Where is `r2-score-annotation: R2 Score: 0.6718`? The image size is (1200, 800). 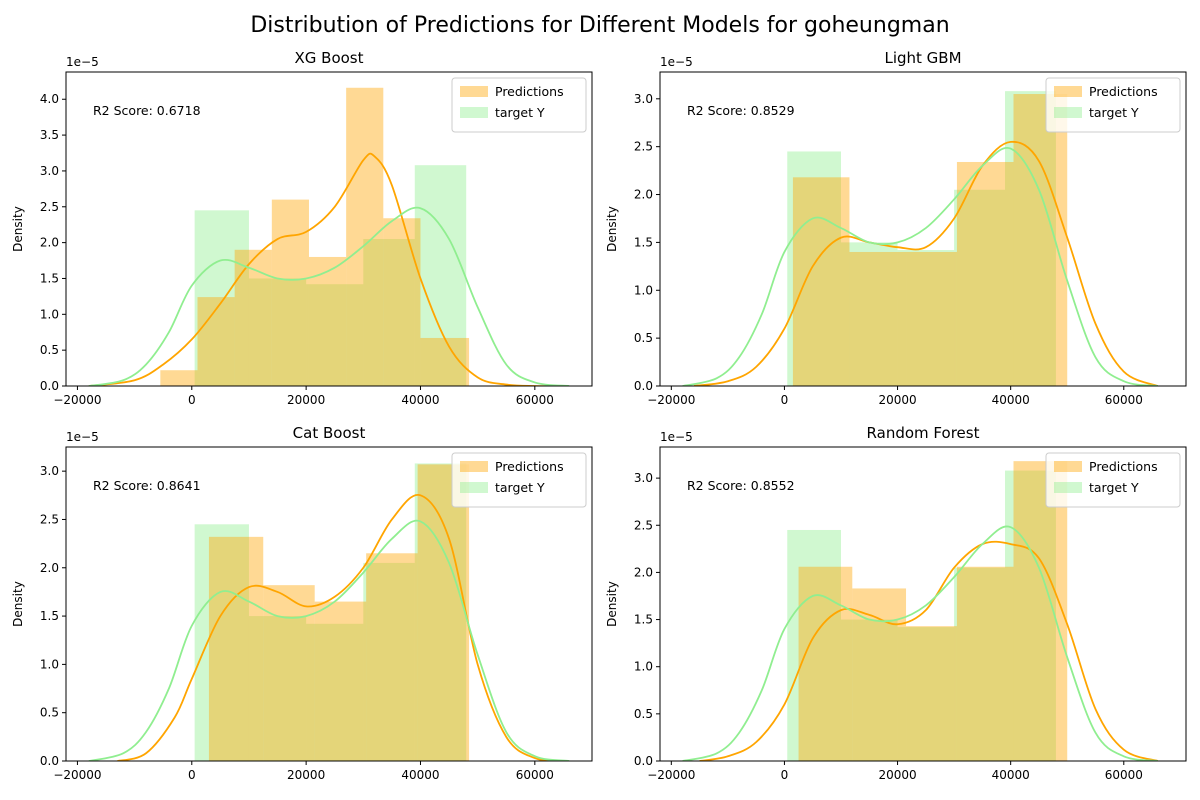 r2-score-annotation: R2 Score: 0.6718 is located at coordinates (147, 110).